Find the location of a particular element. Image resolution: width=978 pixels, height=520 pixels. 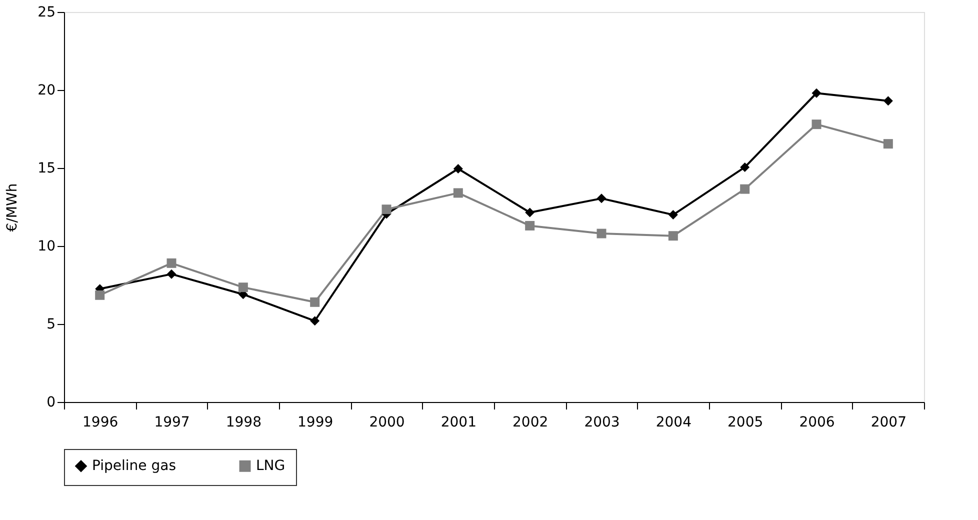

x-tick-label: 2004 is located at coordinates (674, 422).